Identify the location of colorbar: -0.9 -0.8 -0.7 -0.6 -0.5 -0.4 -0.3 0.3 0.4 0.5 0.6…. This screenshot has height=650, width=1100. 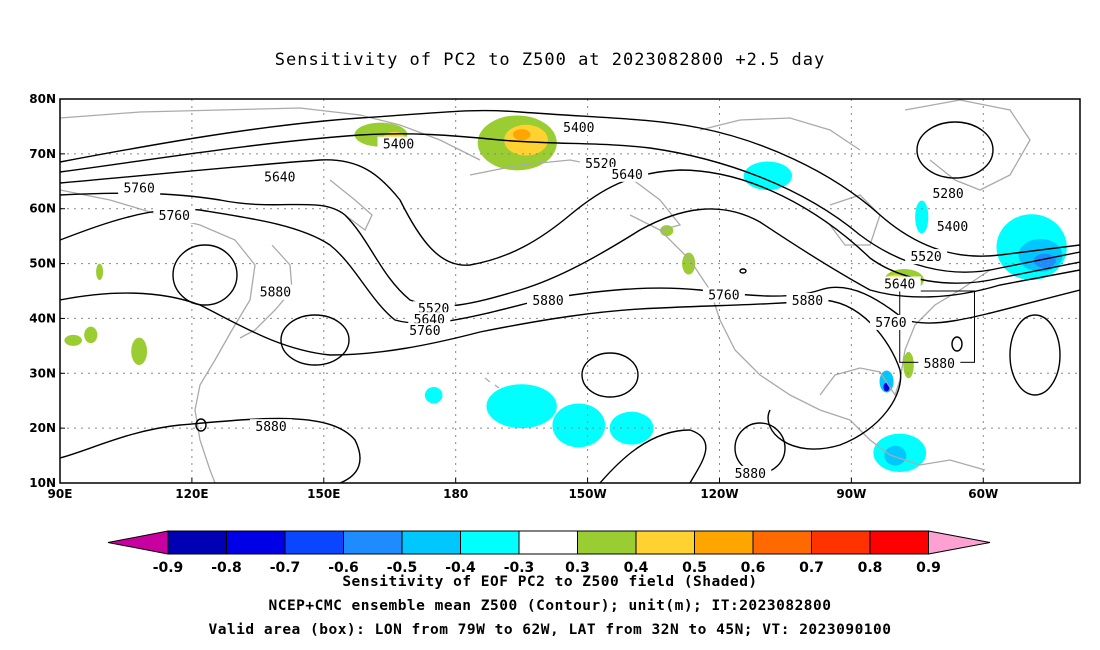
(549, 553).